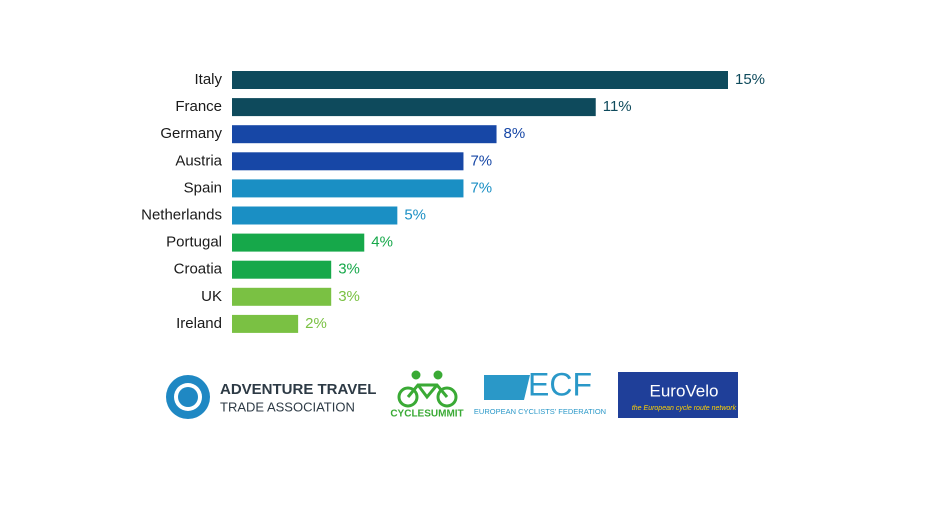  What do you see at coordinates (382, 242) in the screenshot?
I see `value-label: 4%` at bounding box center [382, 242].